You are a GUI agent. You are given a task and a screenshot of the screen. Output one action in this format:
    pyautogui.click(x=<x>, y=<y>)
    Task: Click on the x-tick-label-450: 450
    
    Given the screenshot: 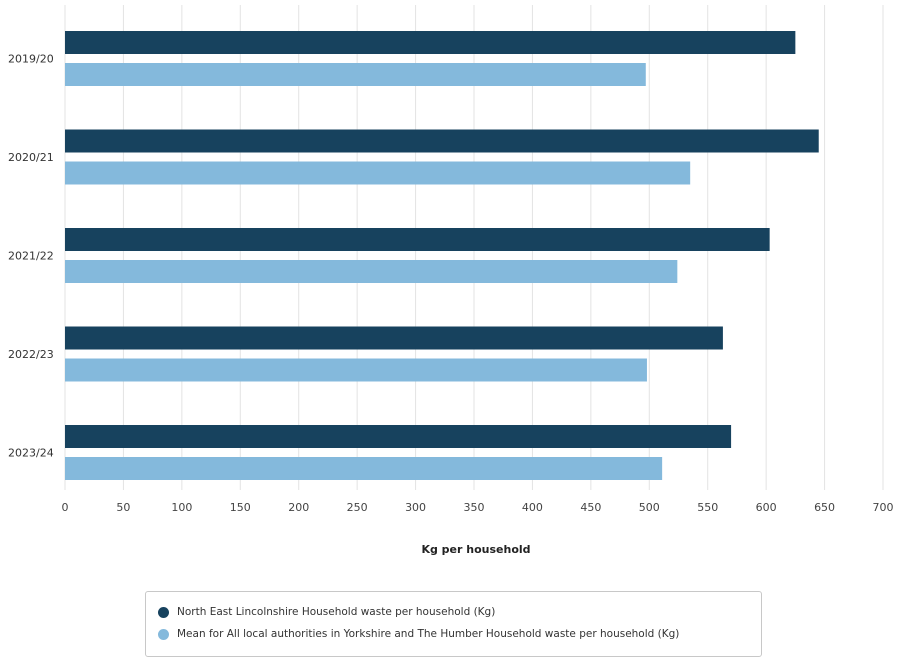 What is the action you would take?
    pyautogui.click(x=590, y=507)
    